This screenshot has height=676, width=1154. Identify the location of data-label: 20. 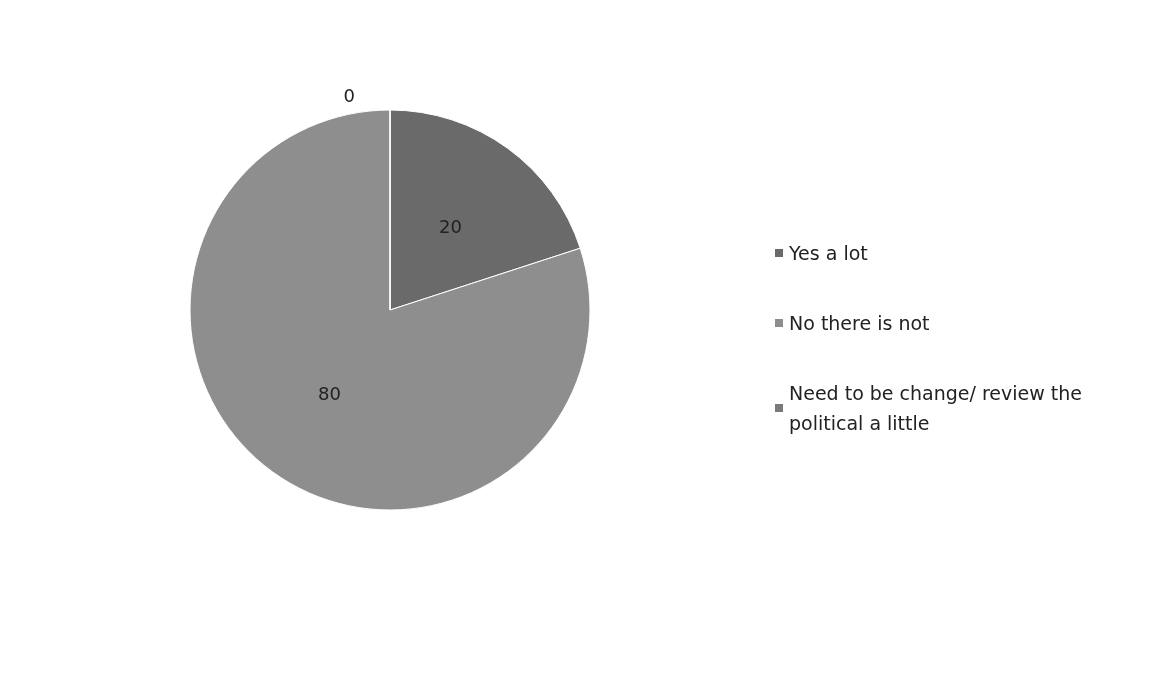
(450, 227).